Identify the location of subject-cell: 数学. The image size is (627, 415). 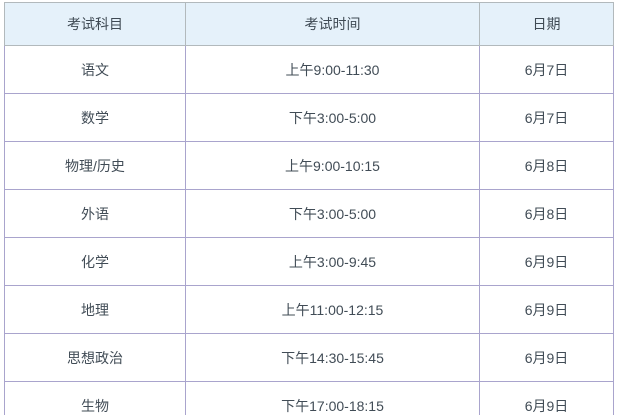
(95, 117).